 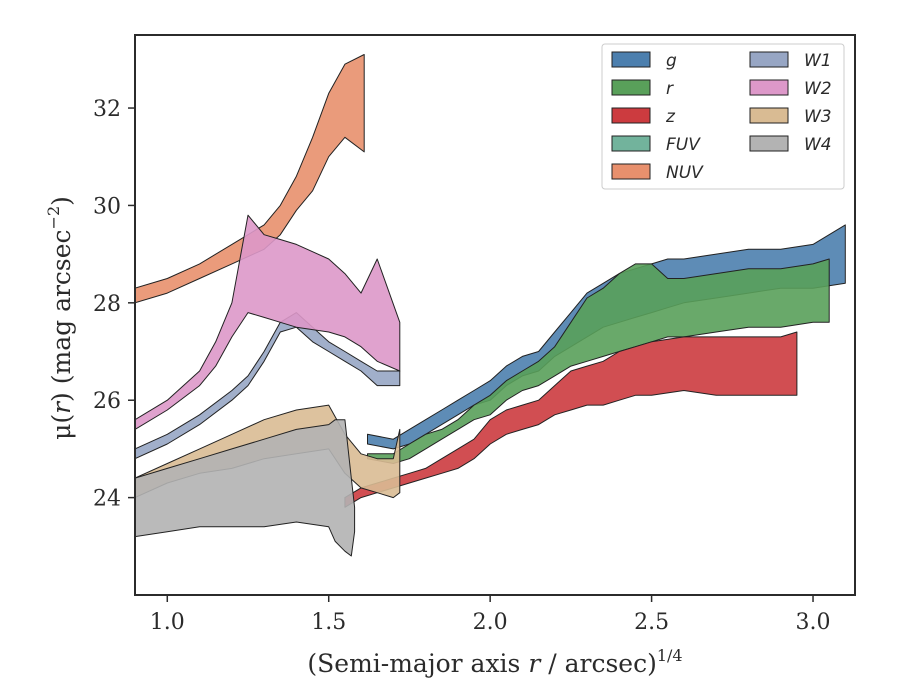 What do you see at coordinates (328, 622) in the screenshot?
I see `x-tick-label: 1.5` at bounding box center [328, 622].